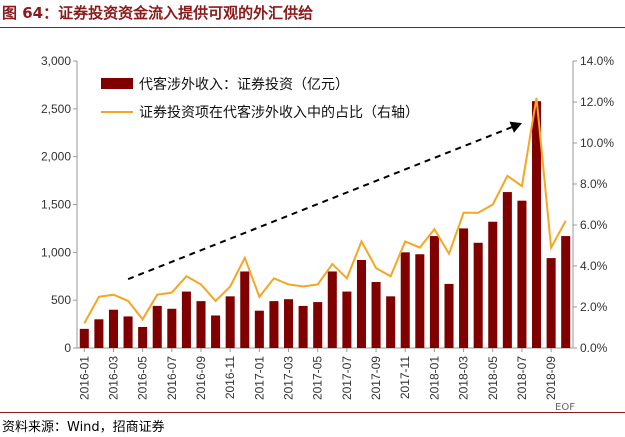  I want to click on y-left-tick-label: 0, so click(67, 348).